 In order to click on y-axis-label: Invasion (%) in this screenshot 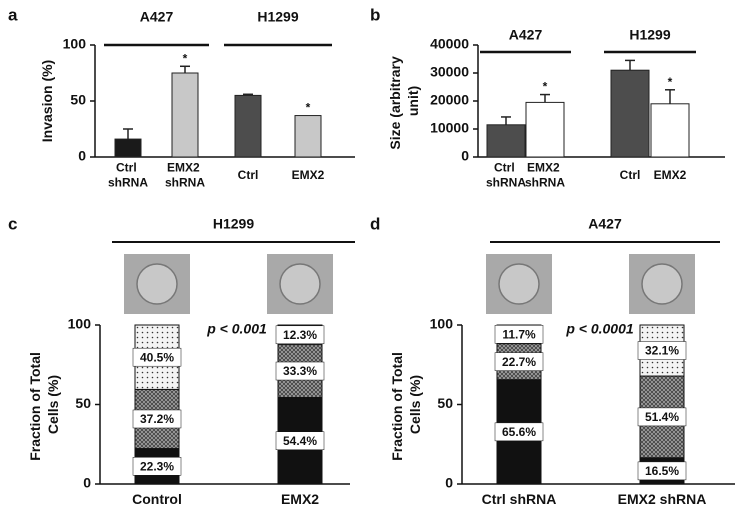, I will do `click(47, 101)`.